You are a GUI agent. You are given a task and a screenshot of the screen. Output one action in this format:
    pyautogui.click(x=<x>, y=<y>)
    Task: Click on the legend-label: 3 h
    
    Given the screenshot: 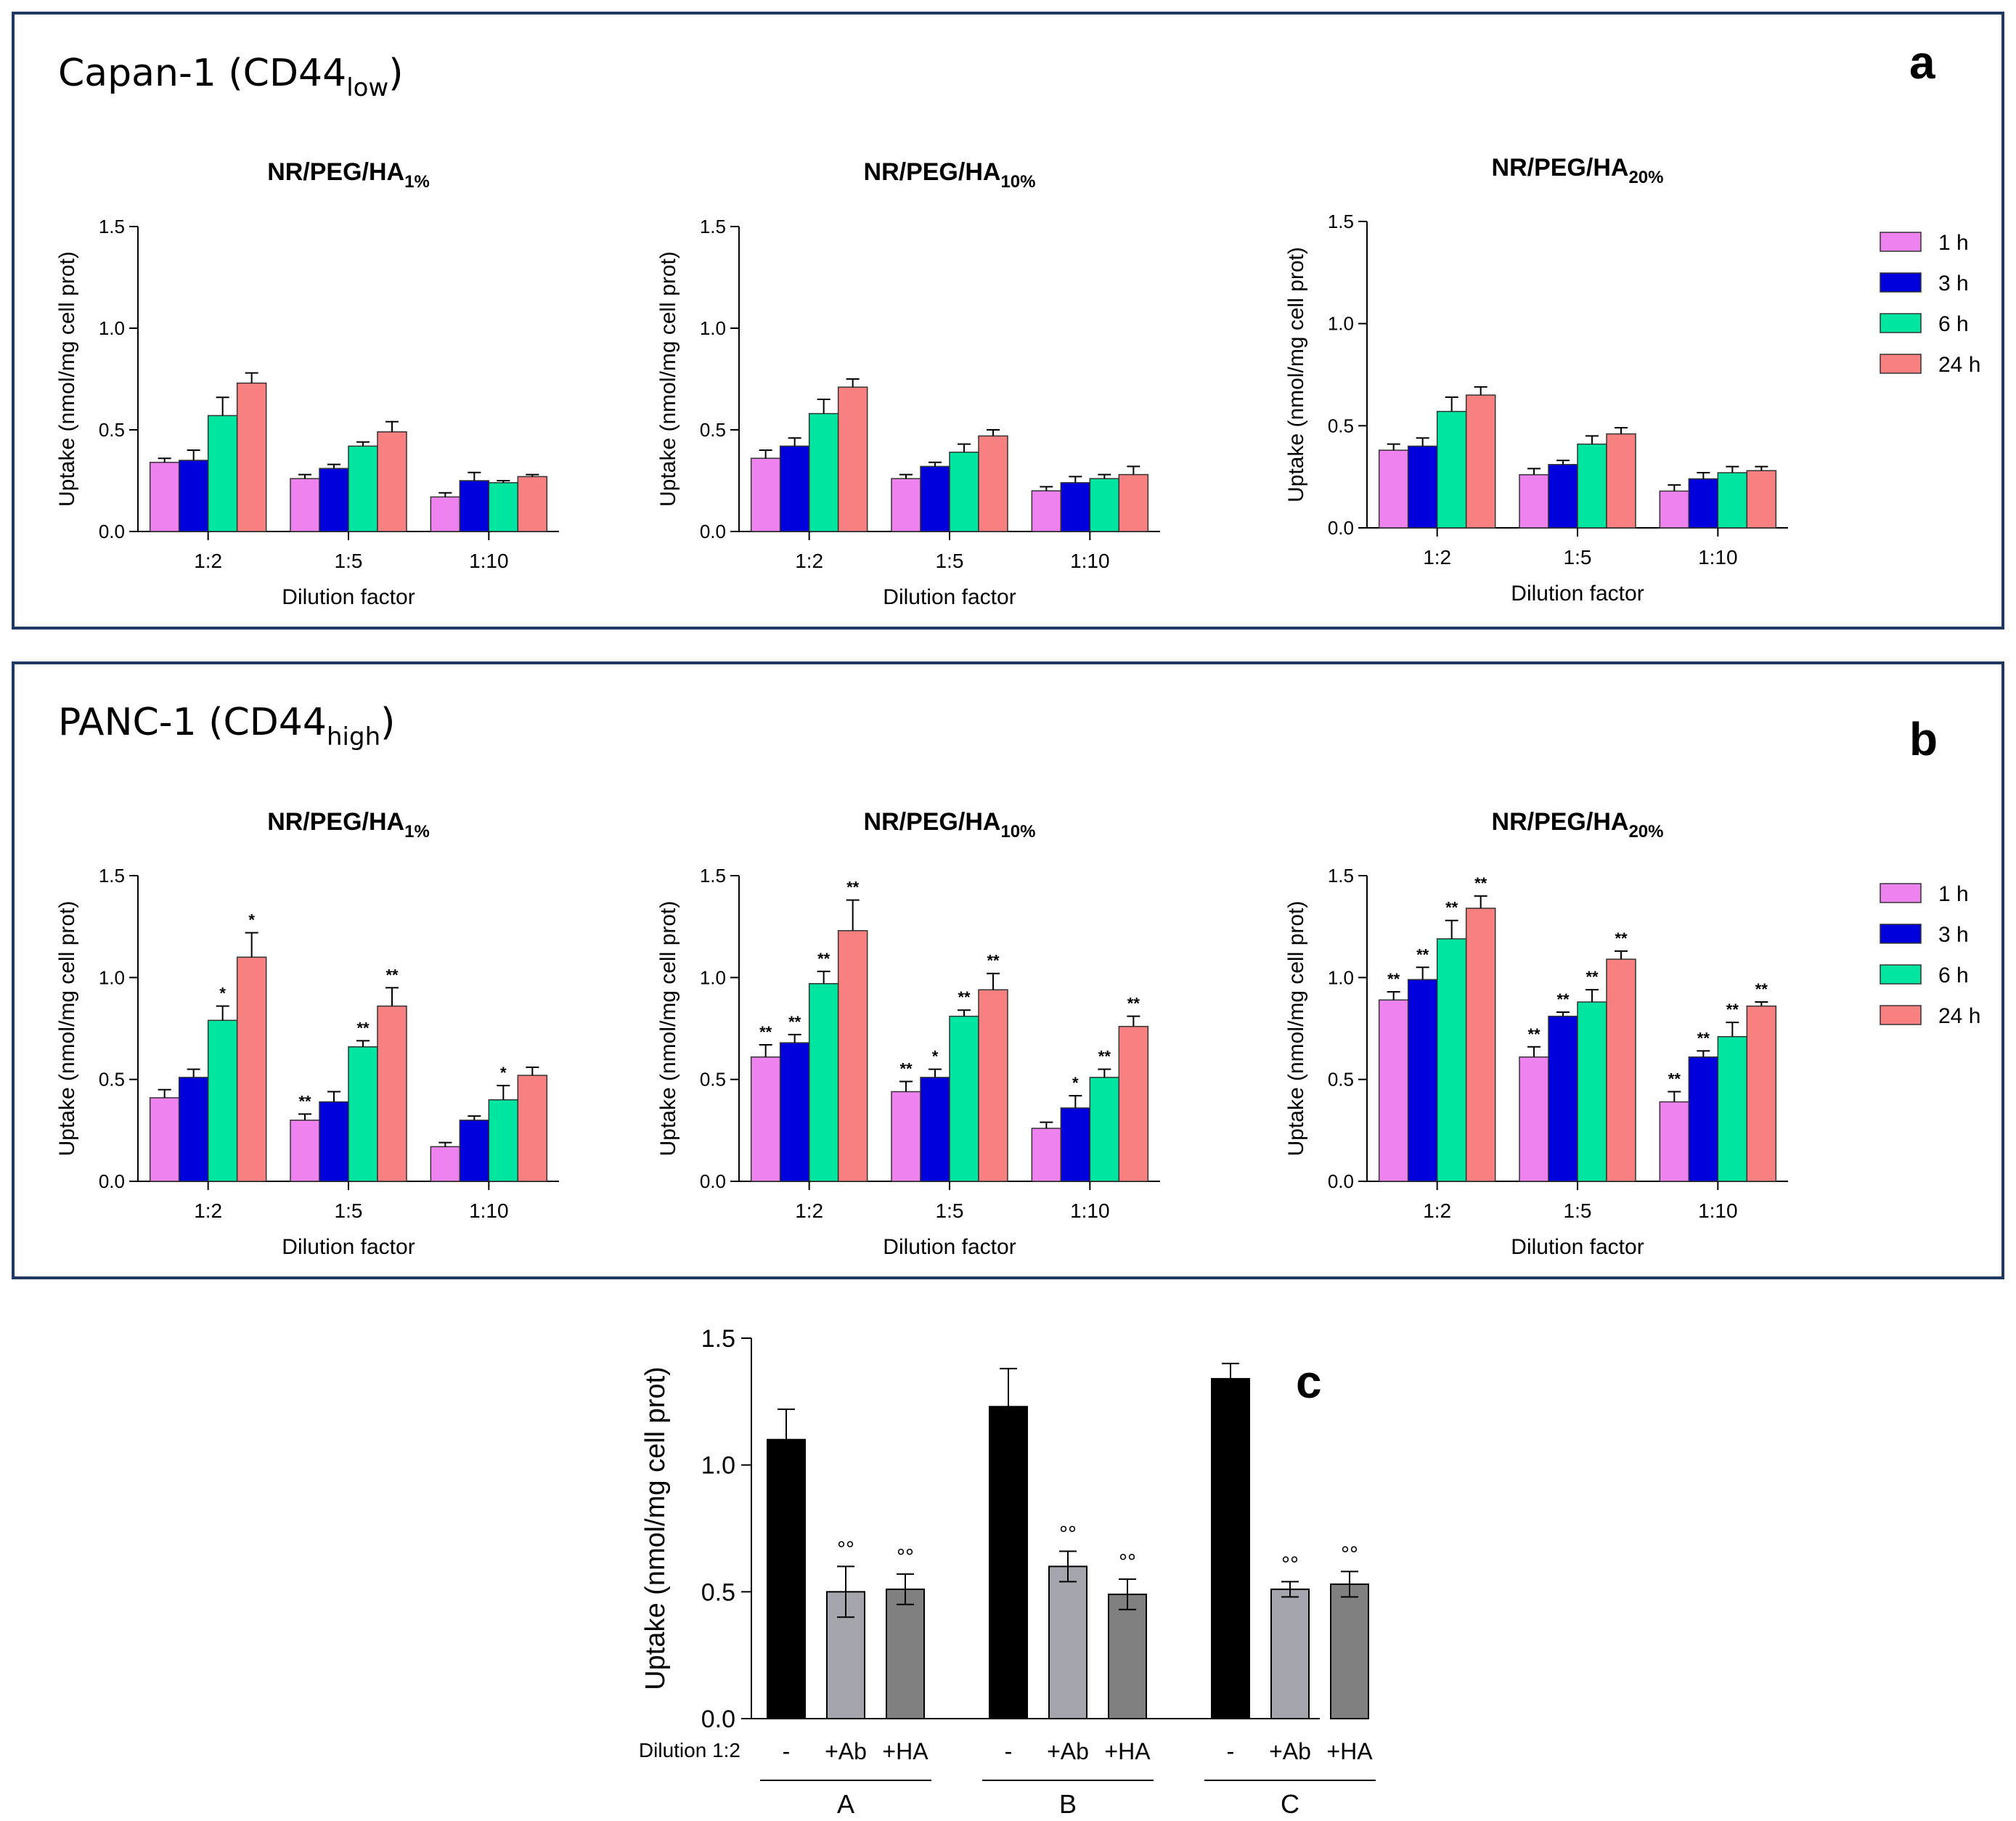 What is the action you would take?
    pyautogui.click(x=1954, y=935)
    